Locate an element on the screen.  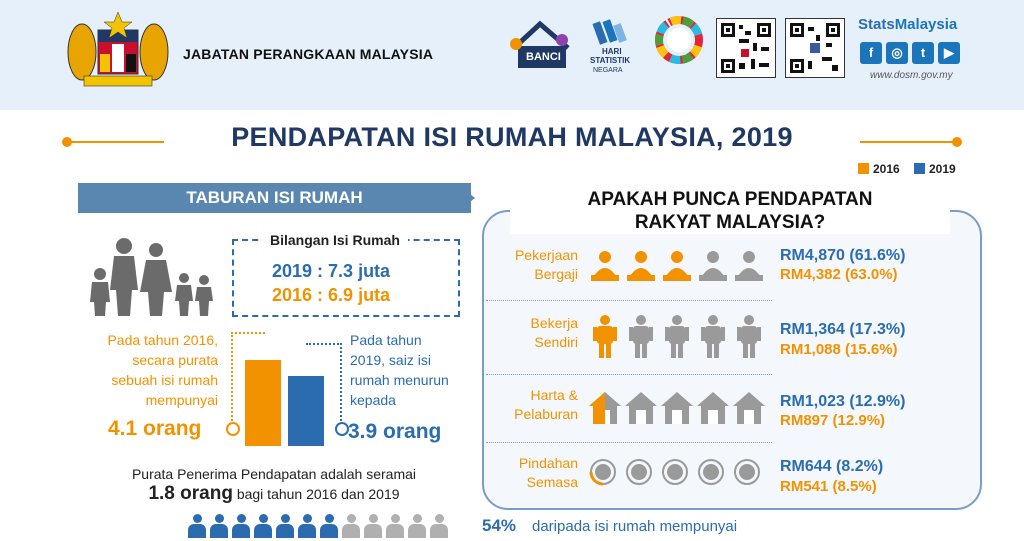
property-value-2016: RM897 (12.9%) is located at coordinates (833, 420).